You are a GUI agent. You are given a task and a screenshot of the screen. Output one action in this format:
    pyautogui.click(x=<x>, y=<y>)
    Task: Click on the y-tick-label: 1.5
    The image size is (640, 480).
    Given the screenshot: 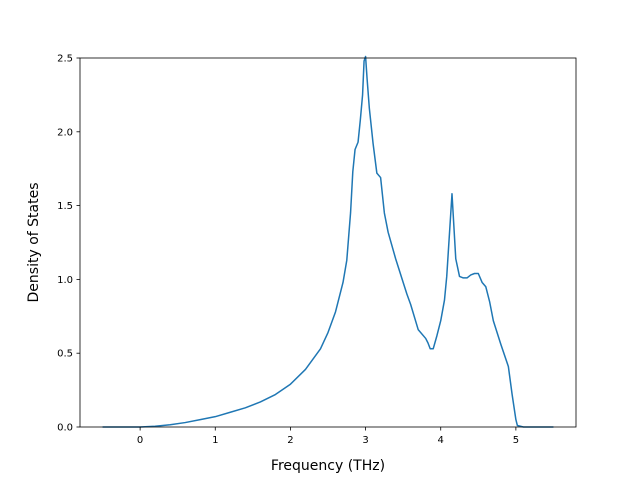 What is the action you would take?
    pyautogui.click(x=65, y=206)
    